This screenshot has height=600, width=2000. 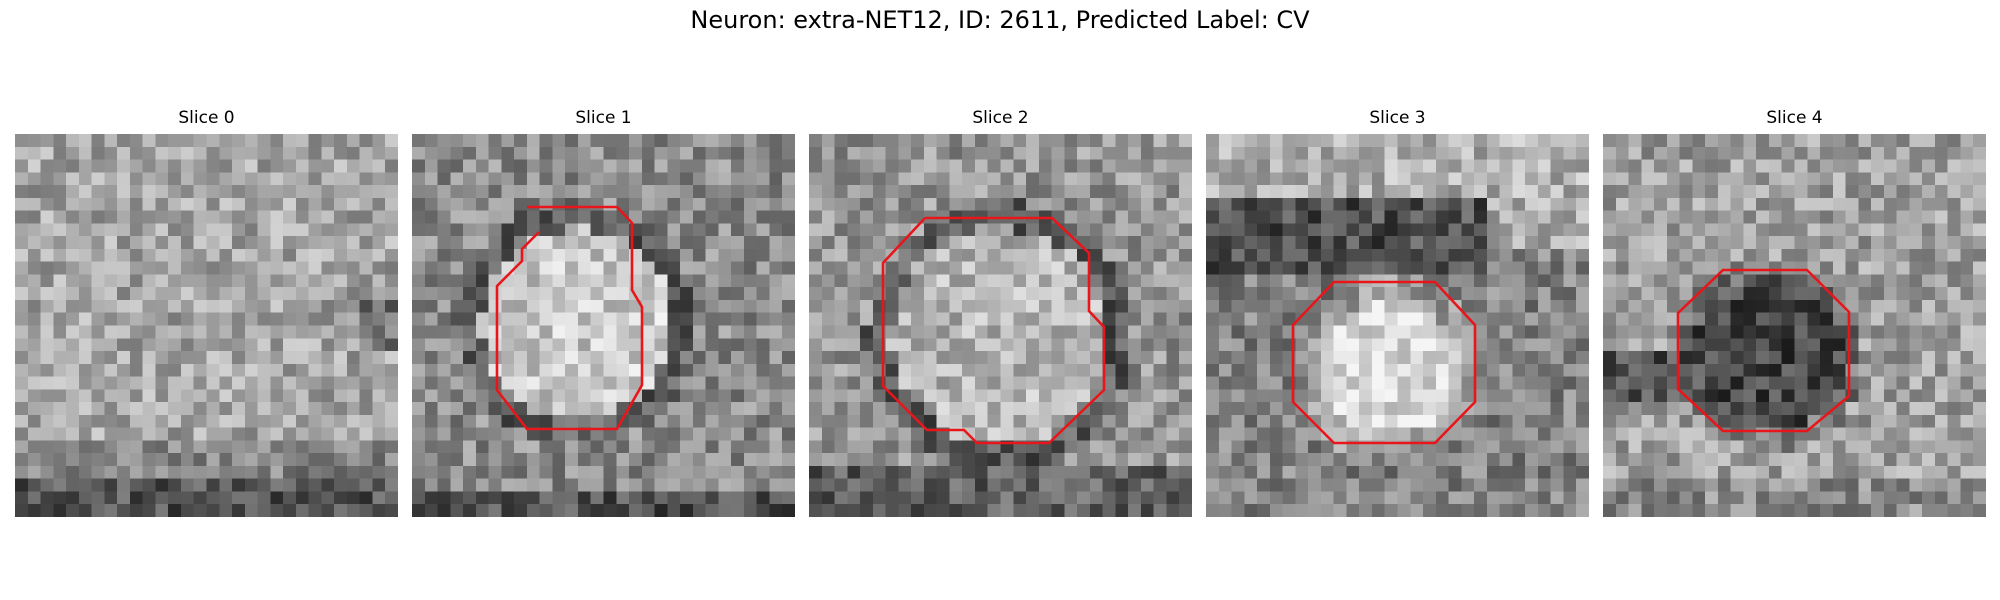 What do you see at coordinates (1794, 118) in the screenshot?
I see `slice-title: Slice 4` at bounding box center [1794, 118].